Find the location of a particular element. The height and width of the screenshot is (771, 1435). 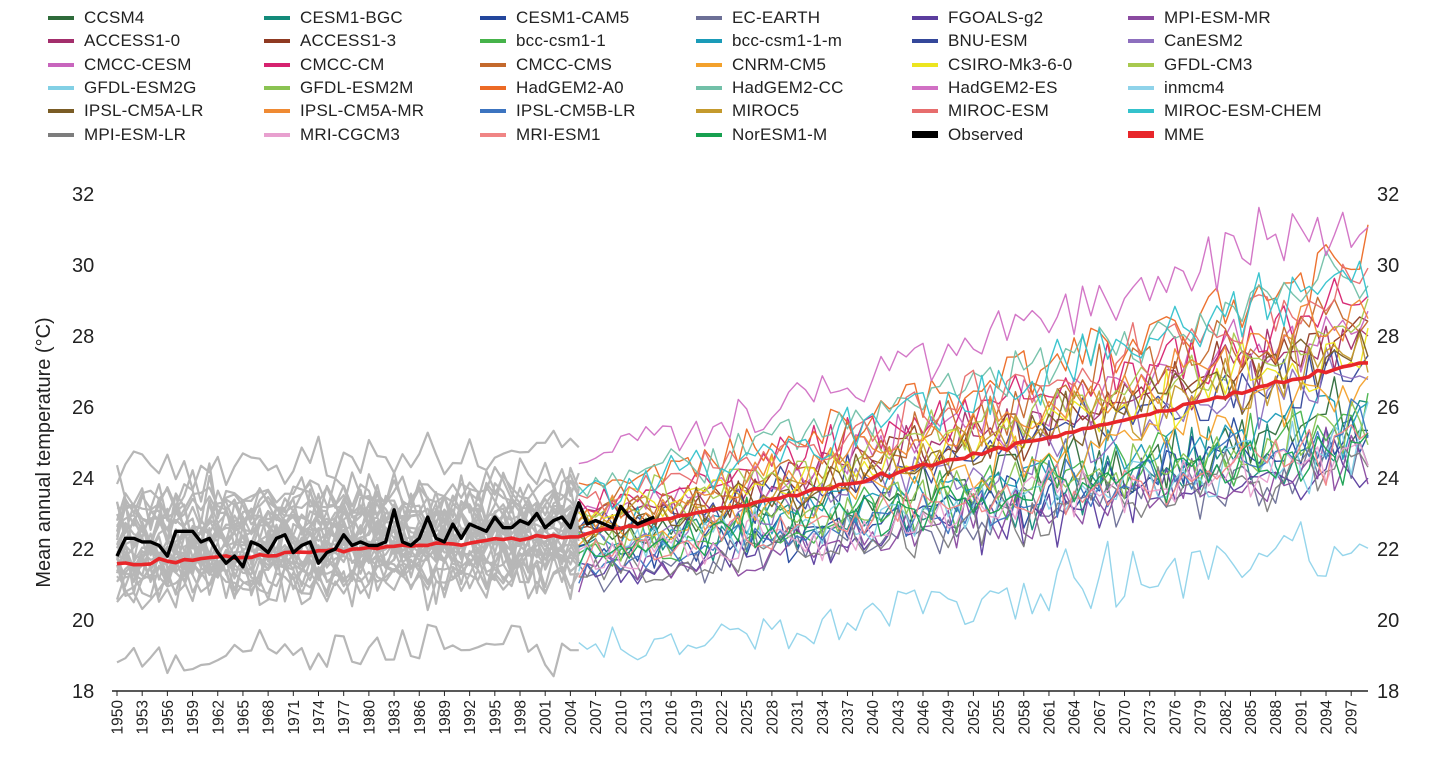

x-tick-label: 1950 is located at coordinates (118, 717).